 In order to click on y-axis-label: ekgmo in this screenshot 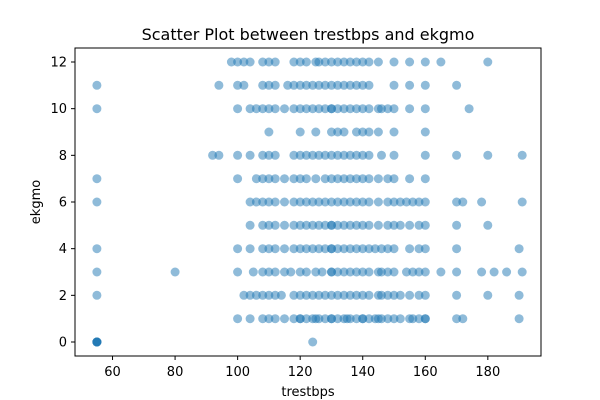, I will do `click(36, 202)`.